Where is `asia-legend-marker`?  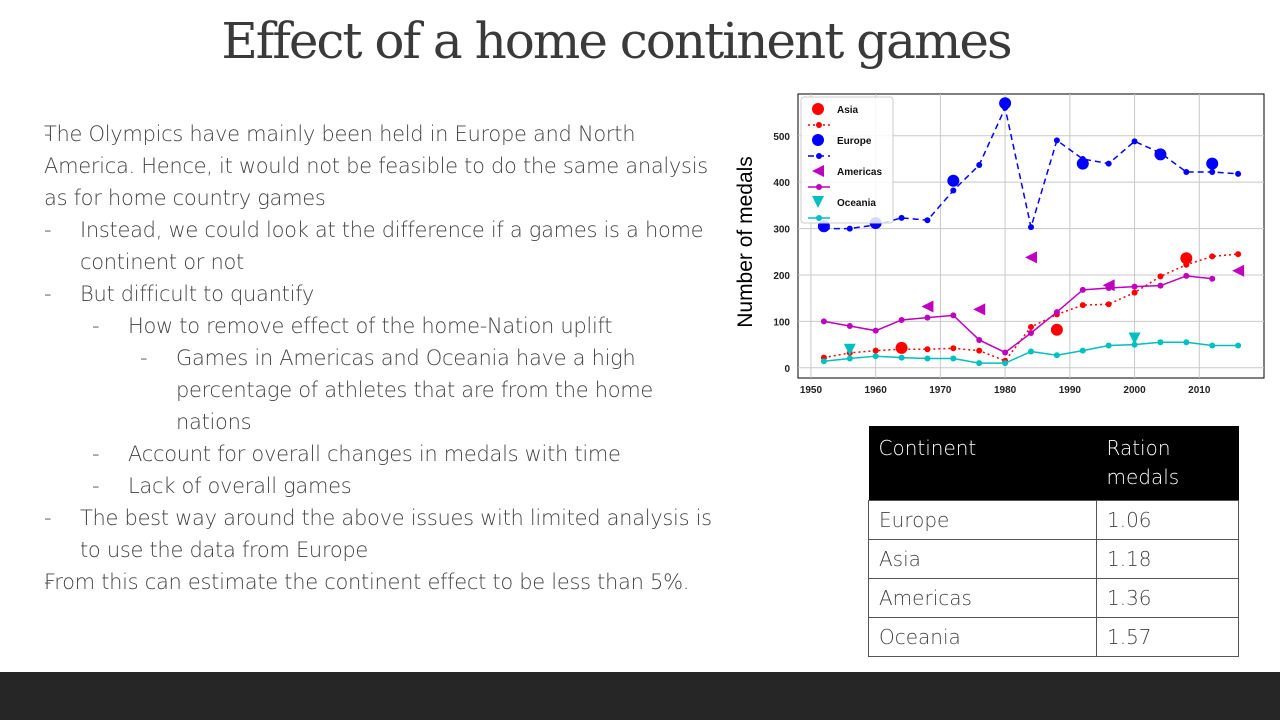 asia-legend-marker is located at coordinates (818, 109).